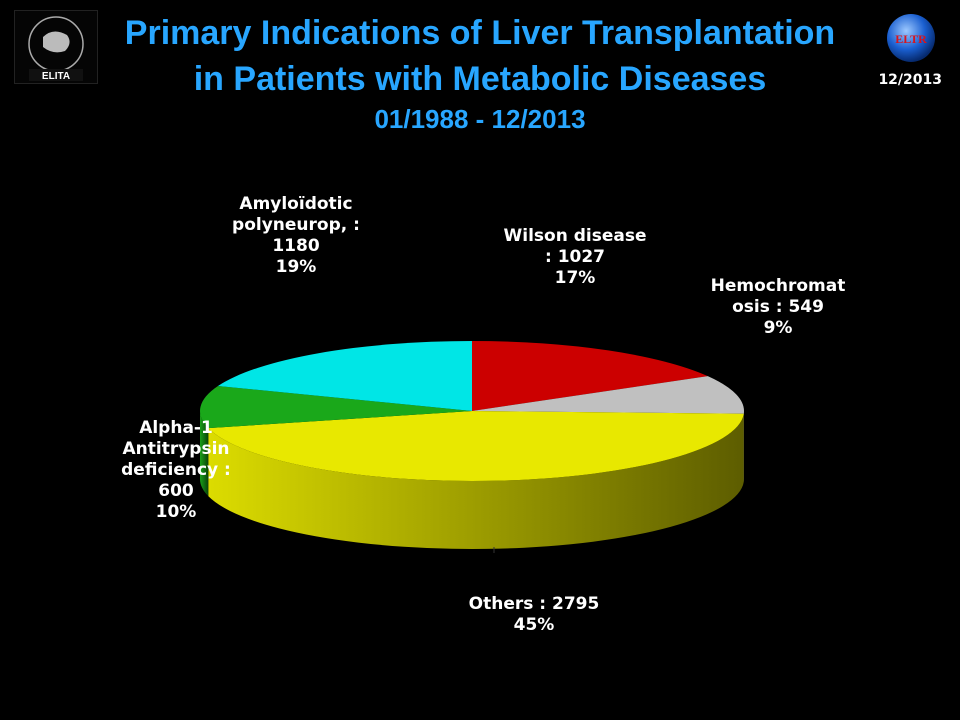 This screenshot has width=960, height=720. I want to click on slice-label-line: 45%, so click(534, 625).